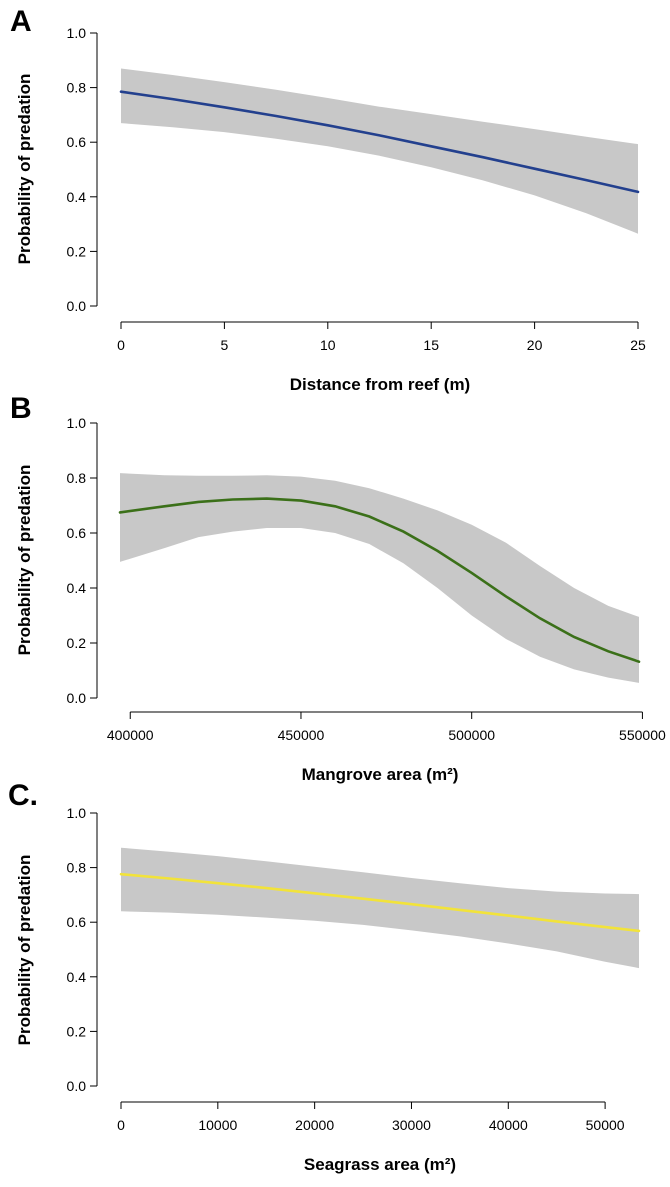 This screenshot has height=1187, width=670. Describe the element at coordinates (535, 345) in the screenshot. I see `x-tick-label: 20` at that location.